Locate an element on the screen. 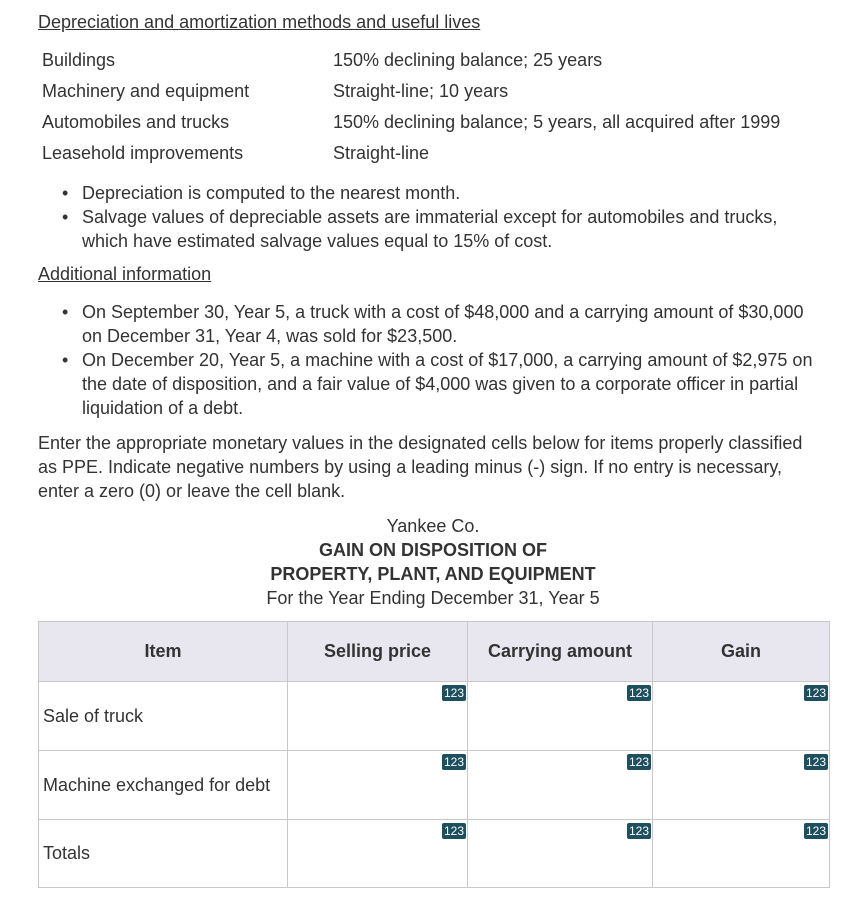  row-label: Totals is located at coordinates (163, 853).